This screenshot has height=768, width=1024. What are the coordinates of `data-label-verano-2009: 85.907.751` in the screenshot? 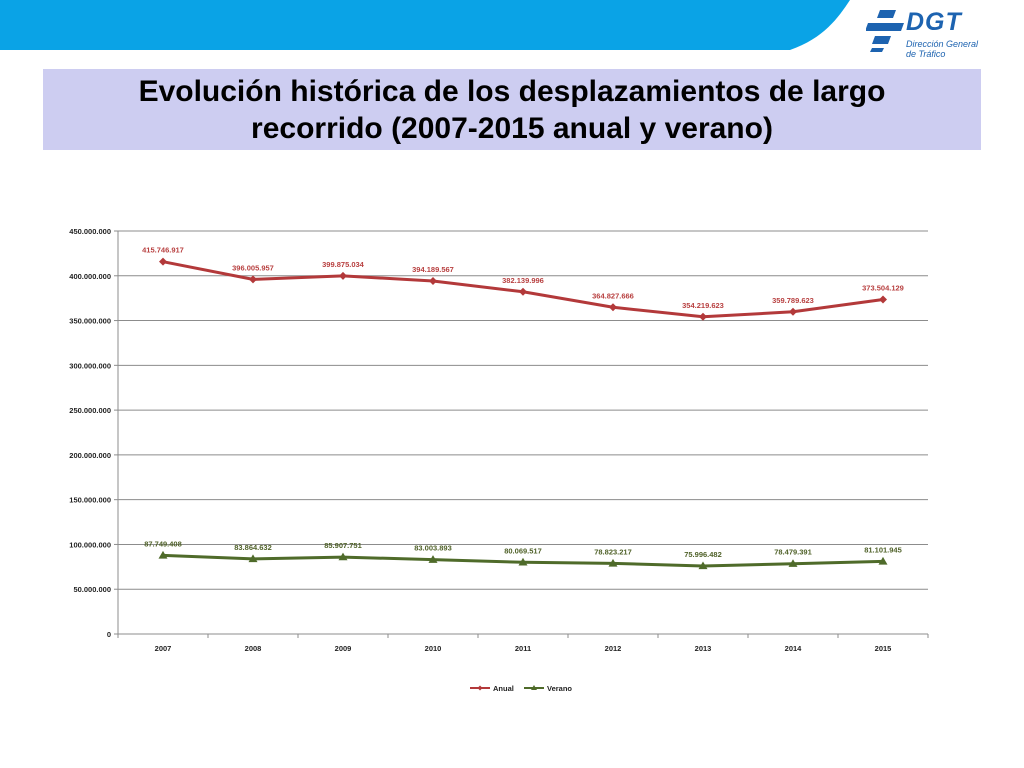 It's located at (343, 545).